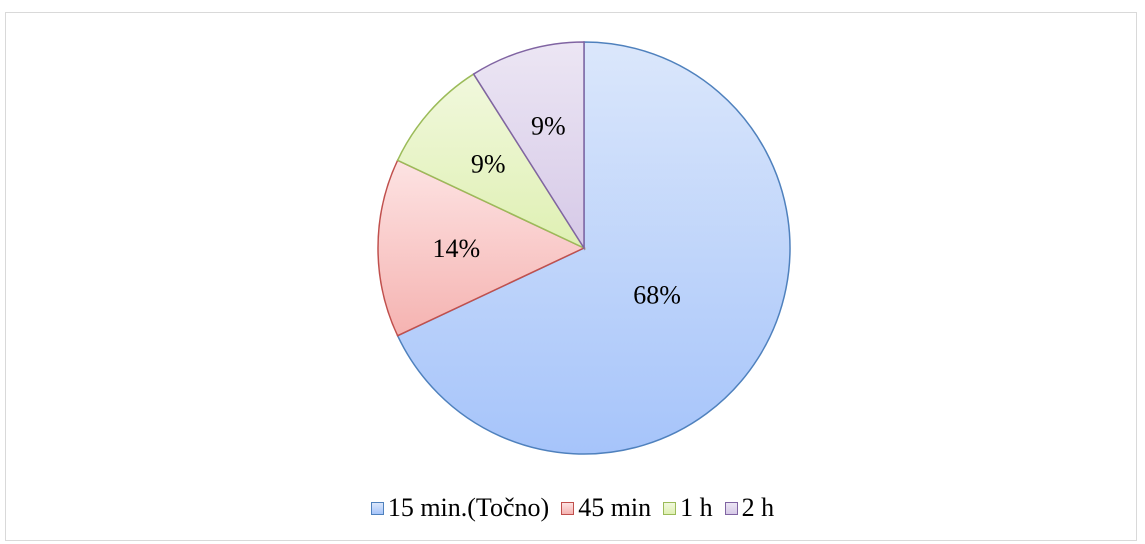  I want to click on legend-label: 45 min, so click(615, 507).